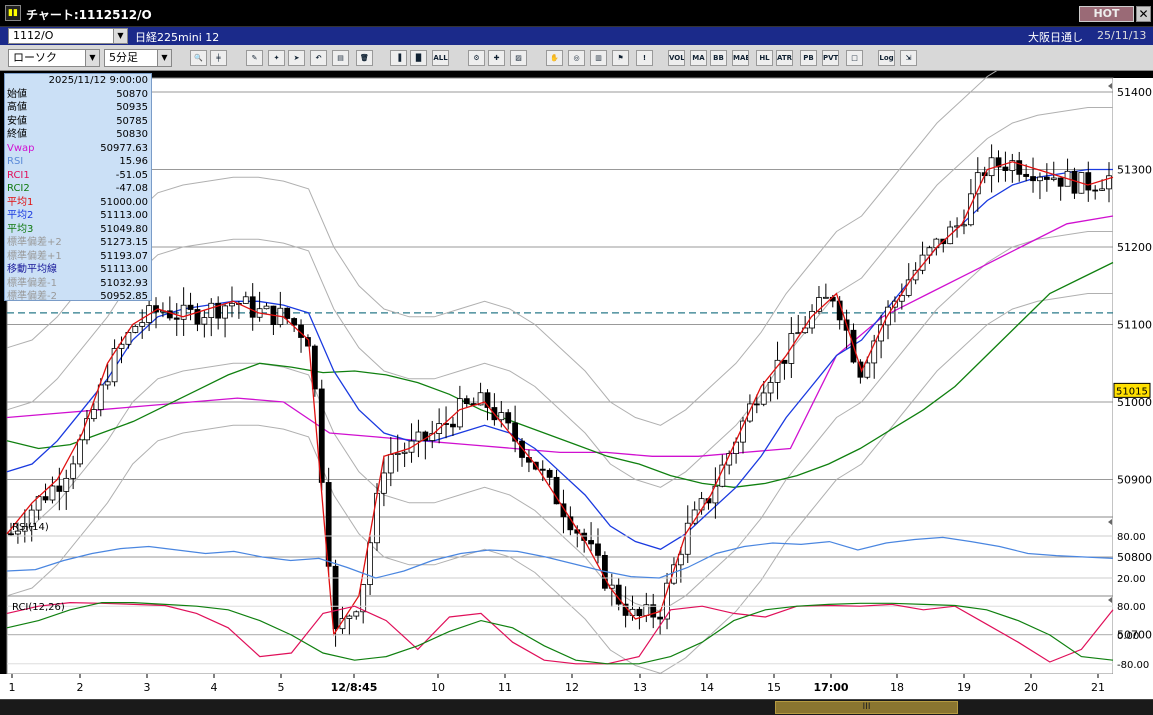 The image size is (1153, 715). Describe the element at coordinates (34, 242) in the screenshot. I see `ohlc-label: 標準偏差+2` at that location.